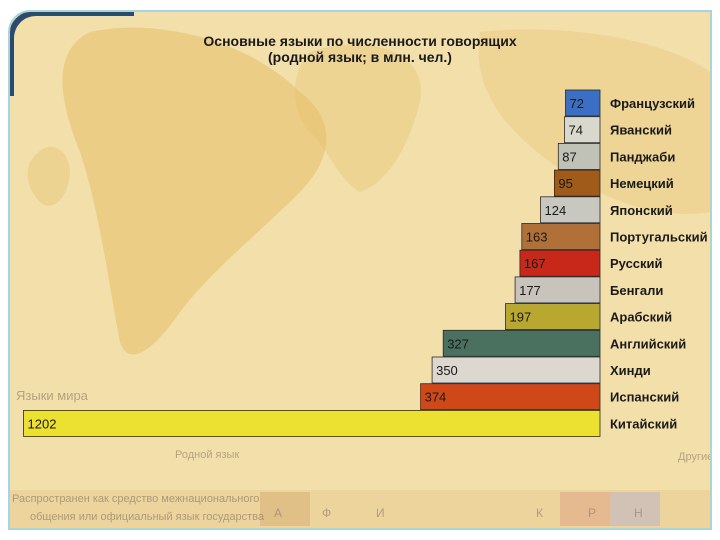 The height and width of the screenshot is (540, 720). What do you see at coordinates (641, 130) in the screenshot?
I see `category-label-1: Яванский` at bounding box center [641, 130].